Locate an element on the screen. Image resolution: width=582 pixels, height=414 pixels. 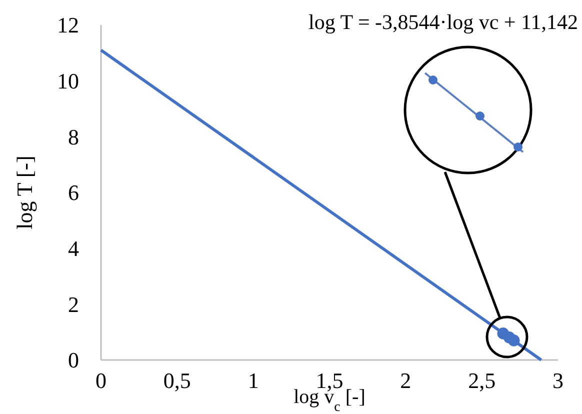
y-tick-label: 2 is located at coordinates (73, 304).